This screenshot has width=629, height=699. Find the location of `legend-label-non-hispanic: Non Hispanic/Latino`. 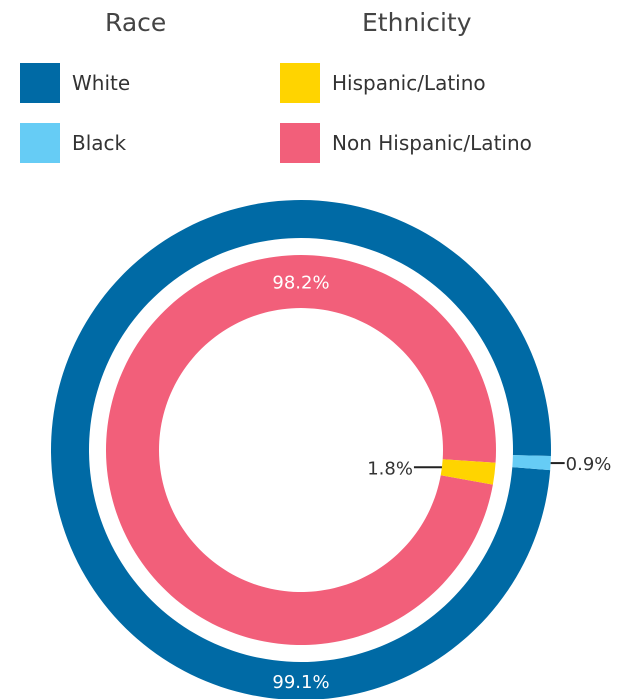

legend-label-non-hispanic: Non Hispanic/Latino is located at coordinates (432, 143).